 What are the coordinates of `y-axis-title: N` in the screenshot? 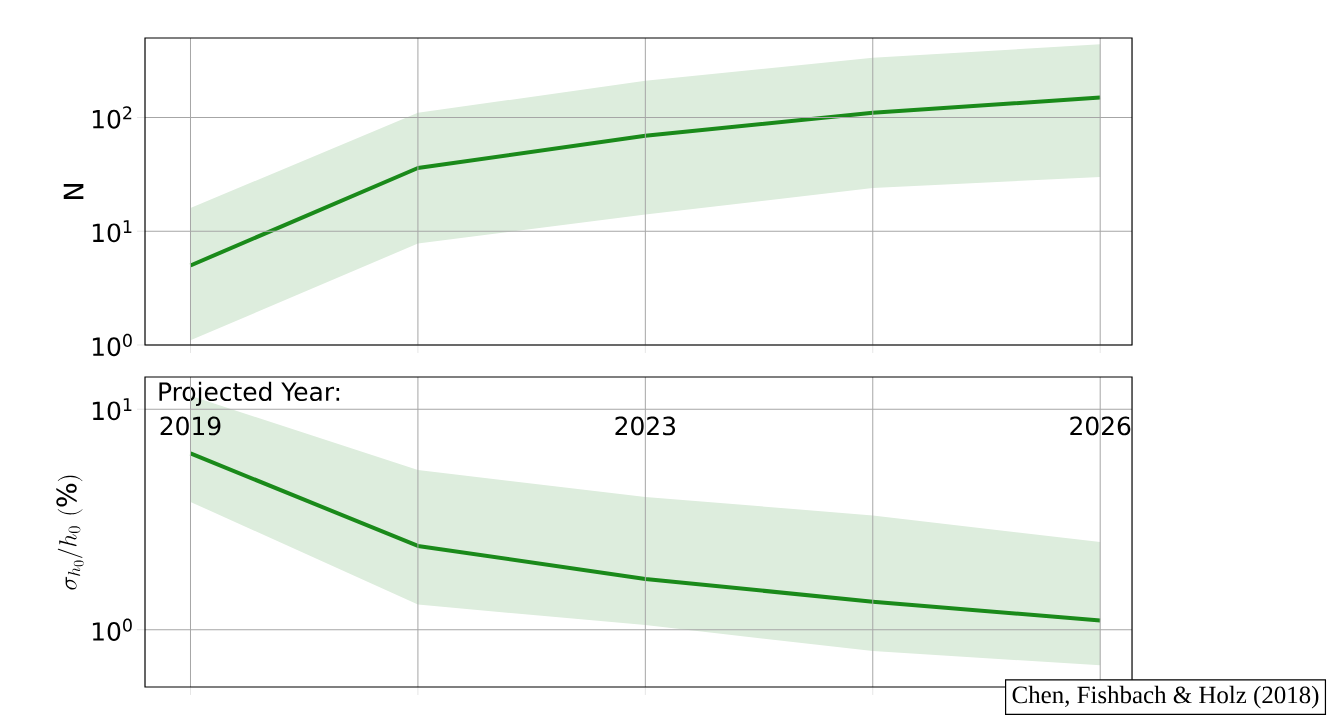 It's located at (73, 191).